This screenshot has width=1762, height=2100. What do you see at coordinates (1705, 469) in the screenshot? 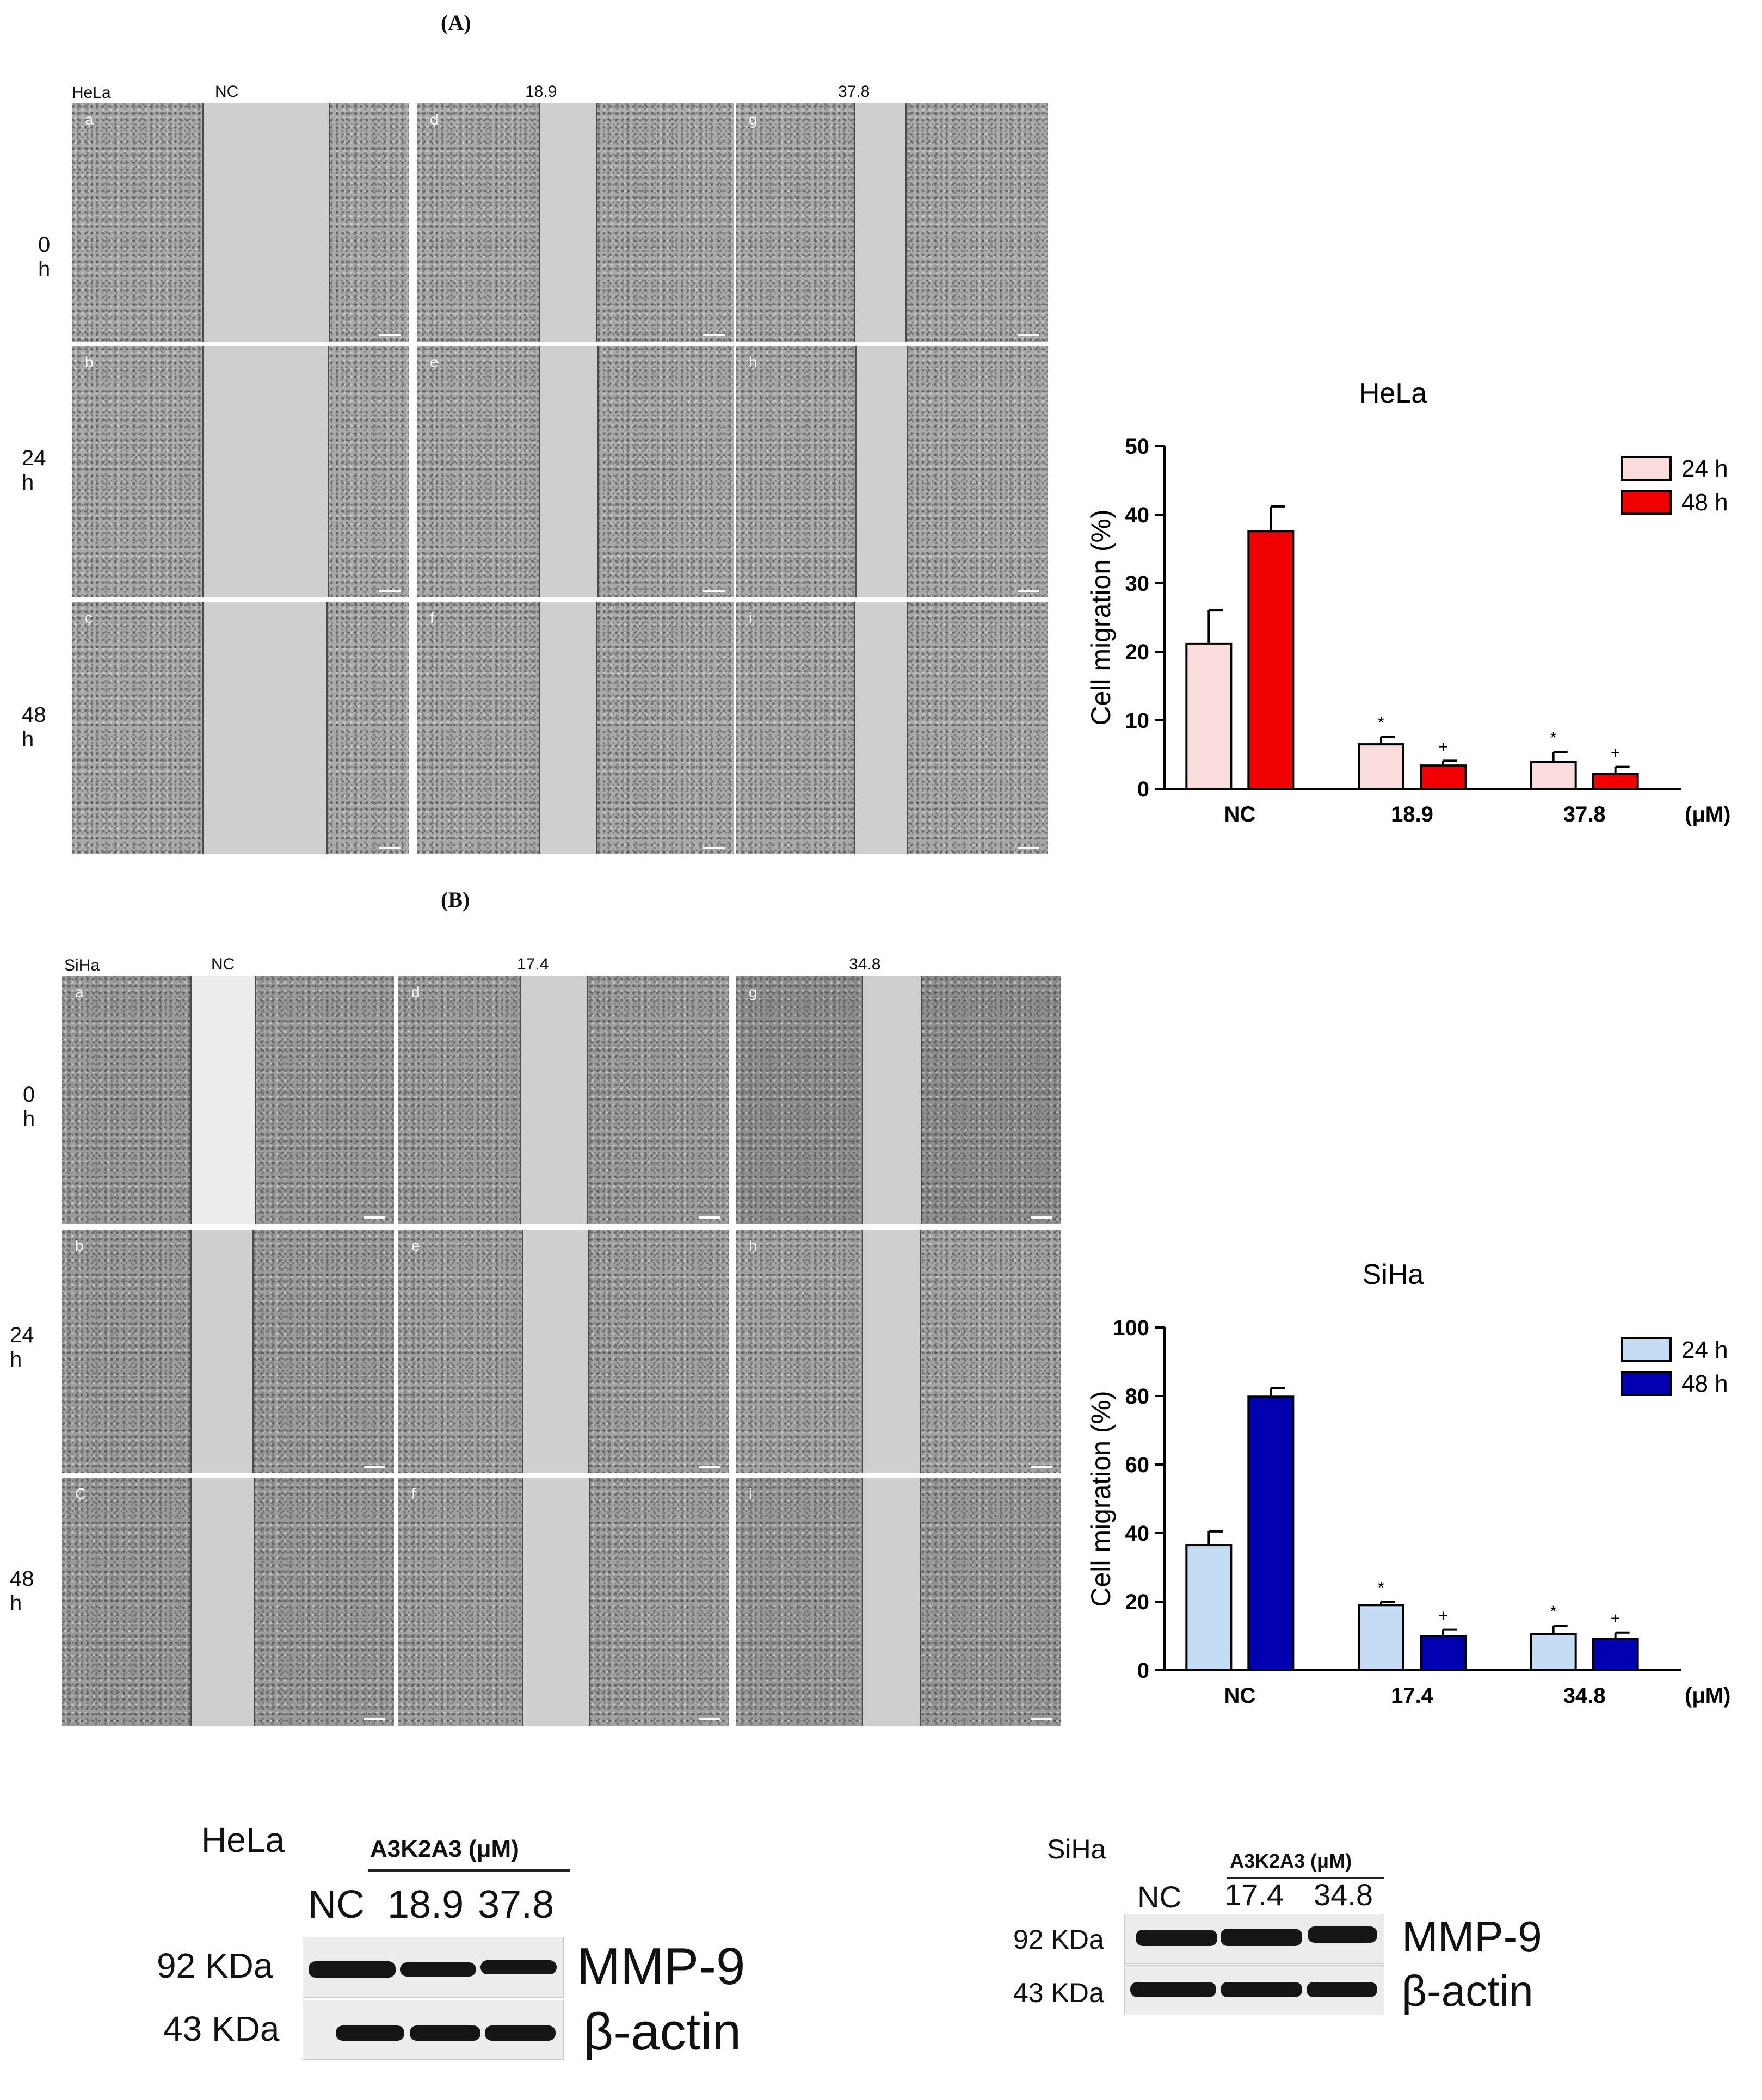
I see `hela-legend-label-0: 24 h` at bounding box center [1705, 469].